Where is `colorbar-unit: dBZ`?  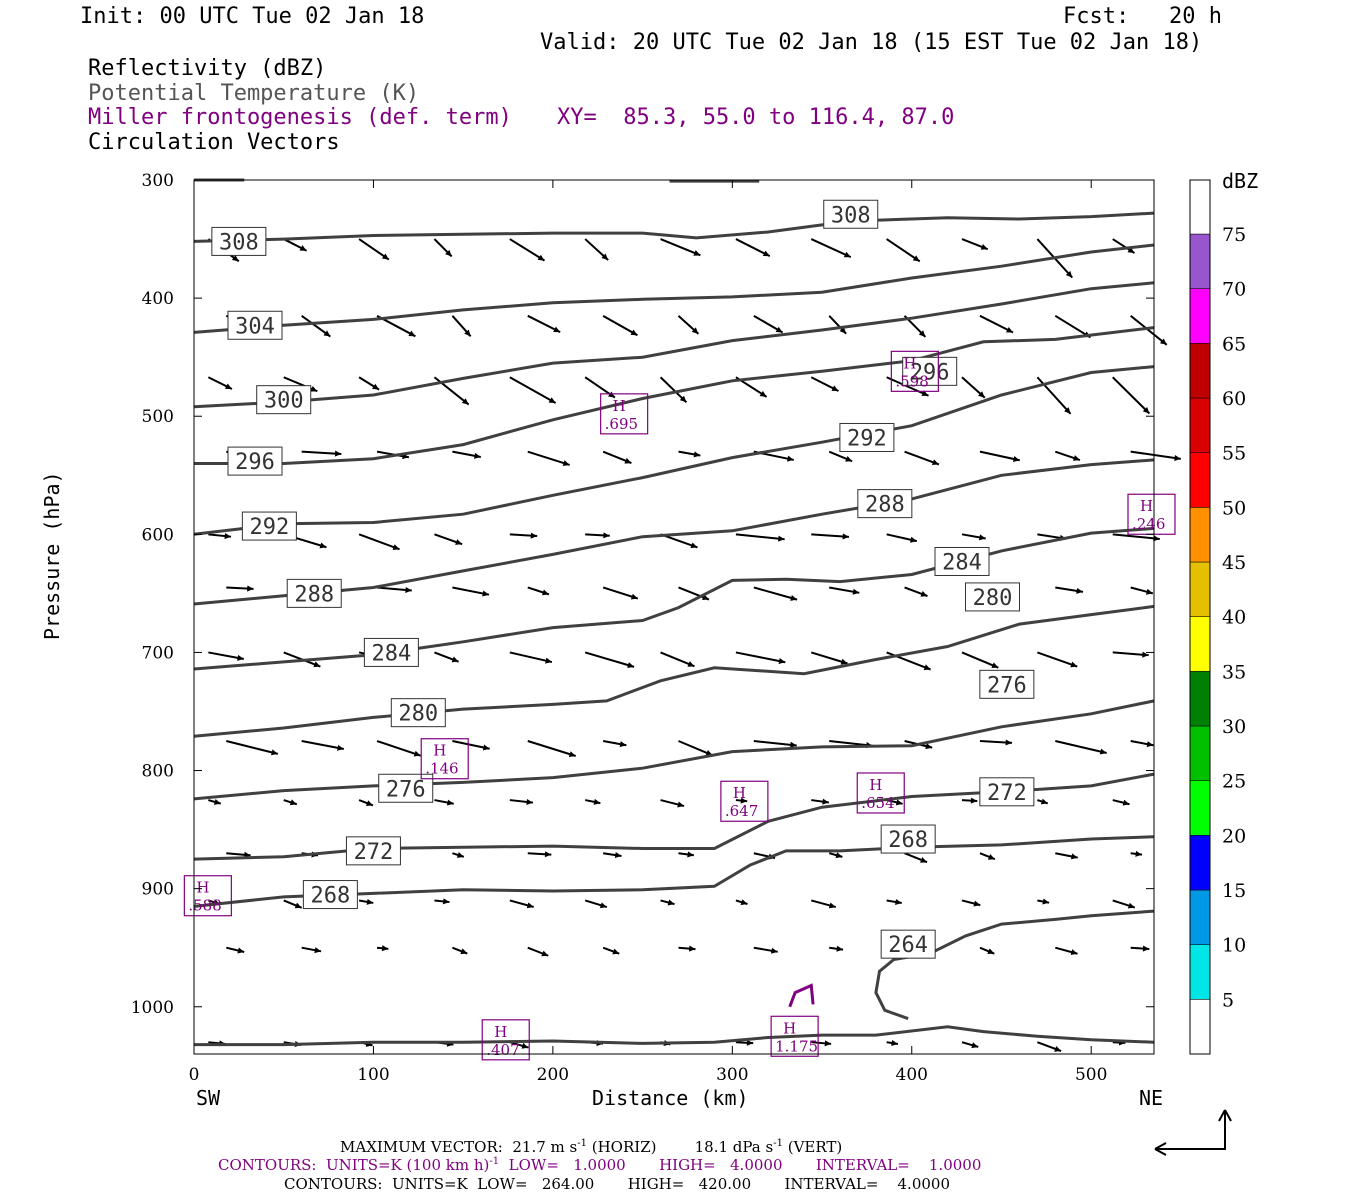
colorbar-unit: dBZ is located at coordinates (1240, 181).